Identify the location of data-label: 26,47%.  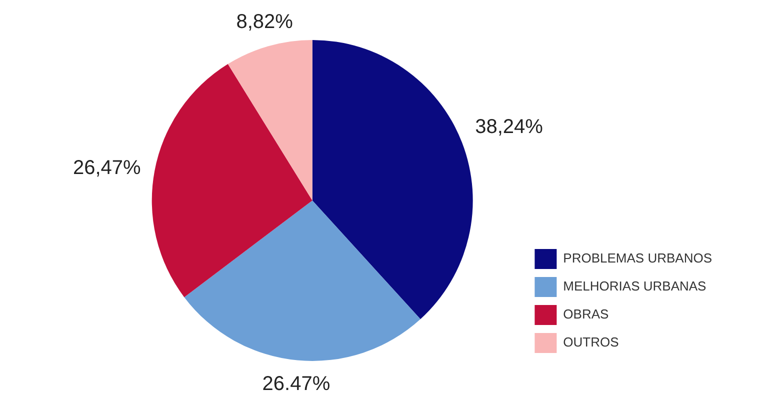
(107, 167).